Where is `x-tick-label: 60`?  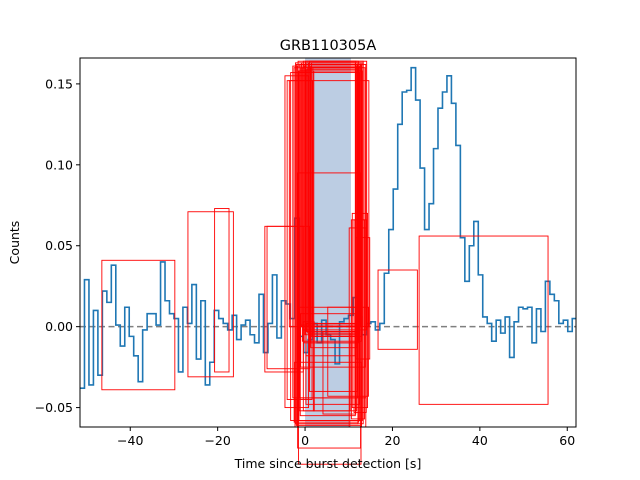 x-tick-label: 60 is located at coordinates (567, 440).